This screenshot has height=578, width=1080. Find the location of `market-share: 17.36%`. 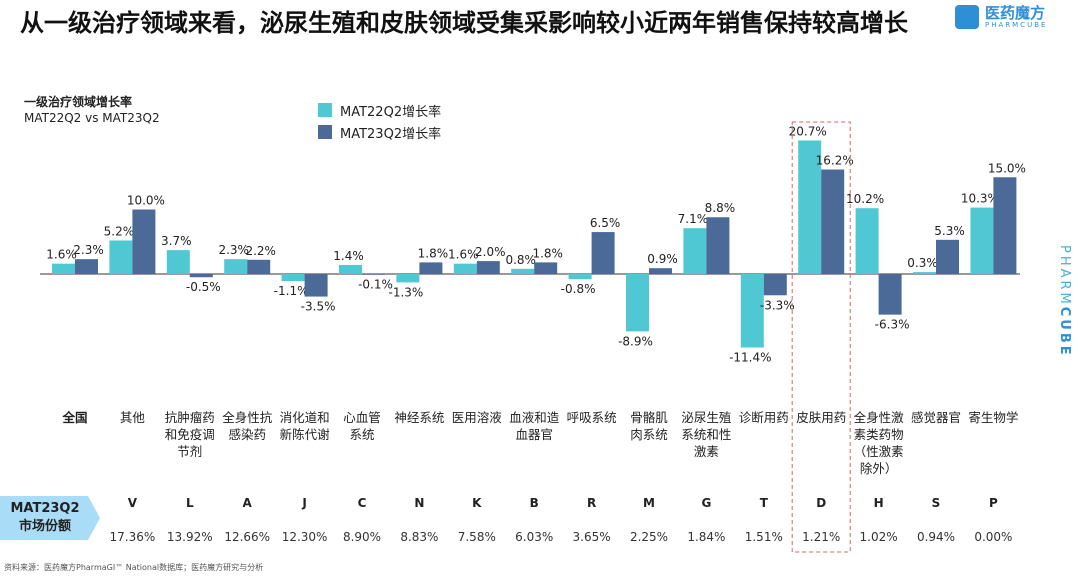

market-share: 17.36% is located at coordinates (133, 537).